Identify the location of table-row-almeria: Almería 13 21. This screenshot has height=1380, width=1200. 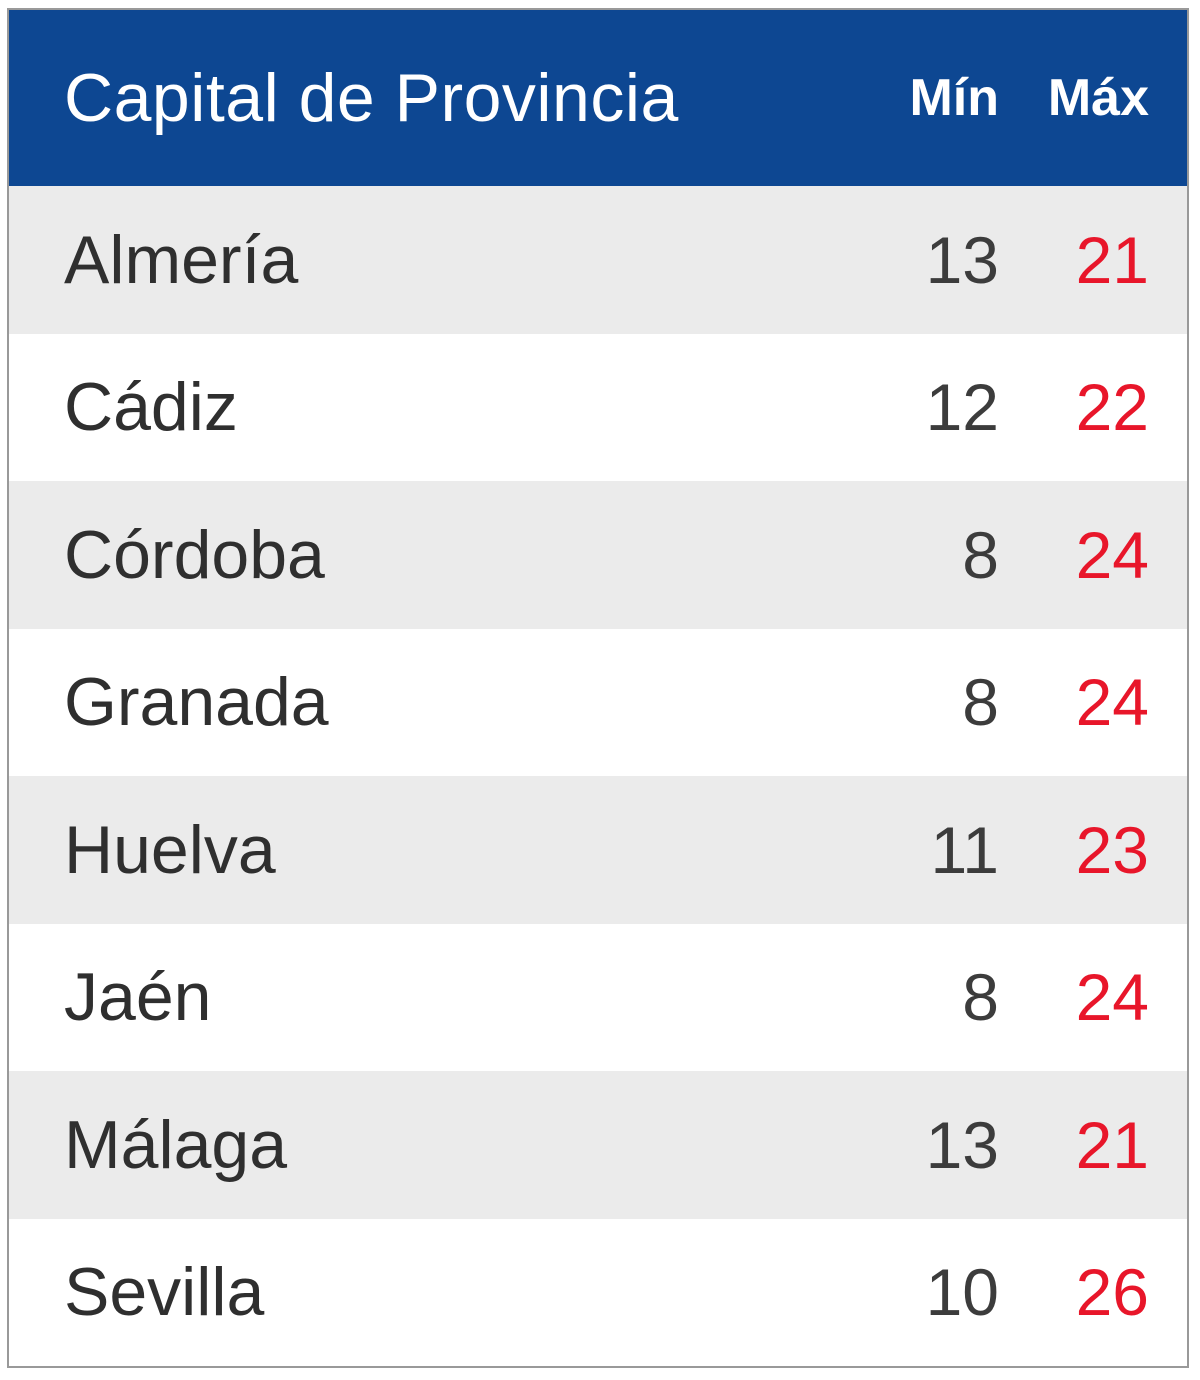
(598, 260).